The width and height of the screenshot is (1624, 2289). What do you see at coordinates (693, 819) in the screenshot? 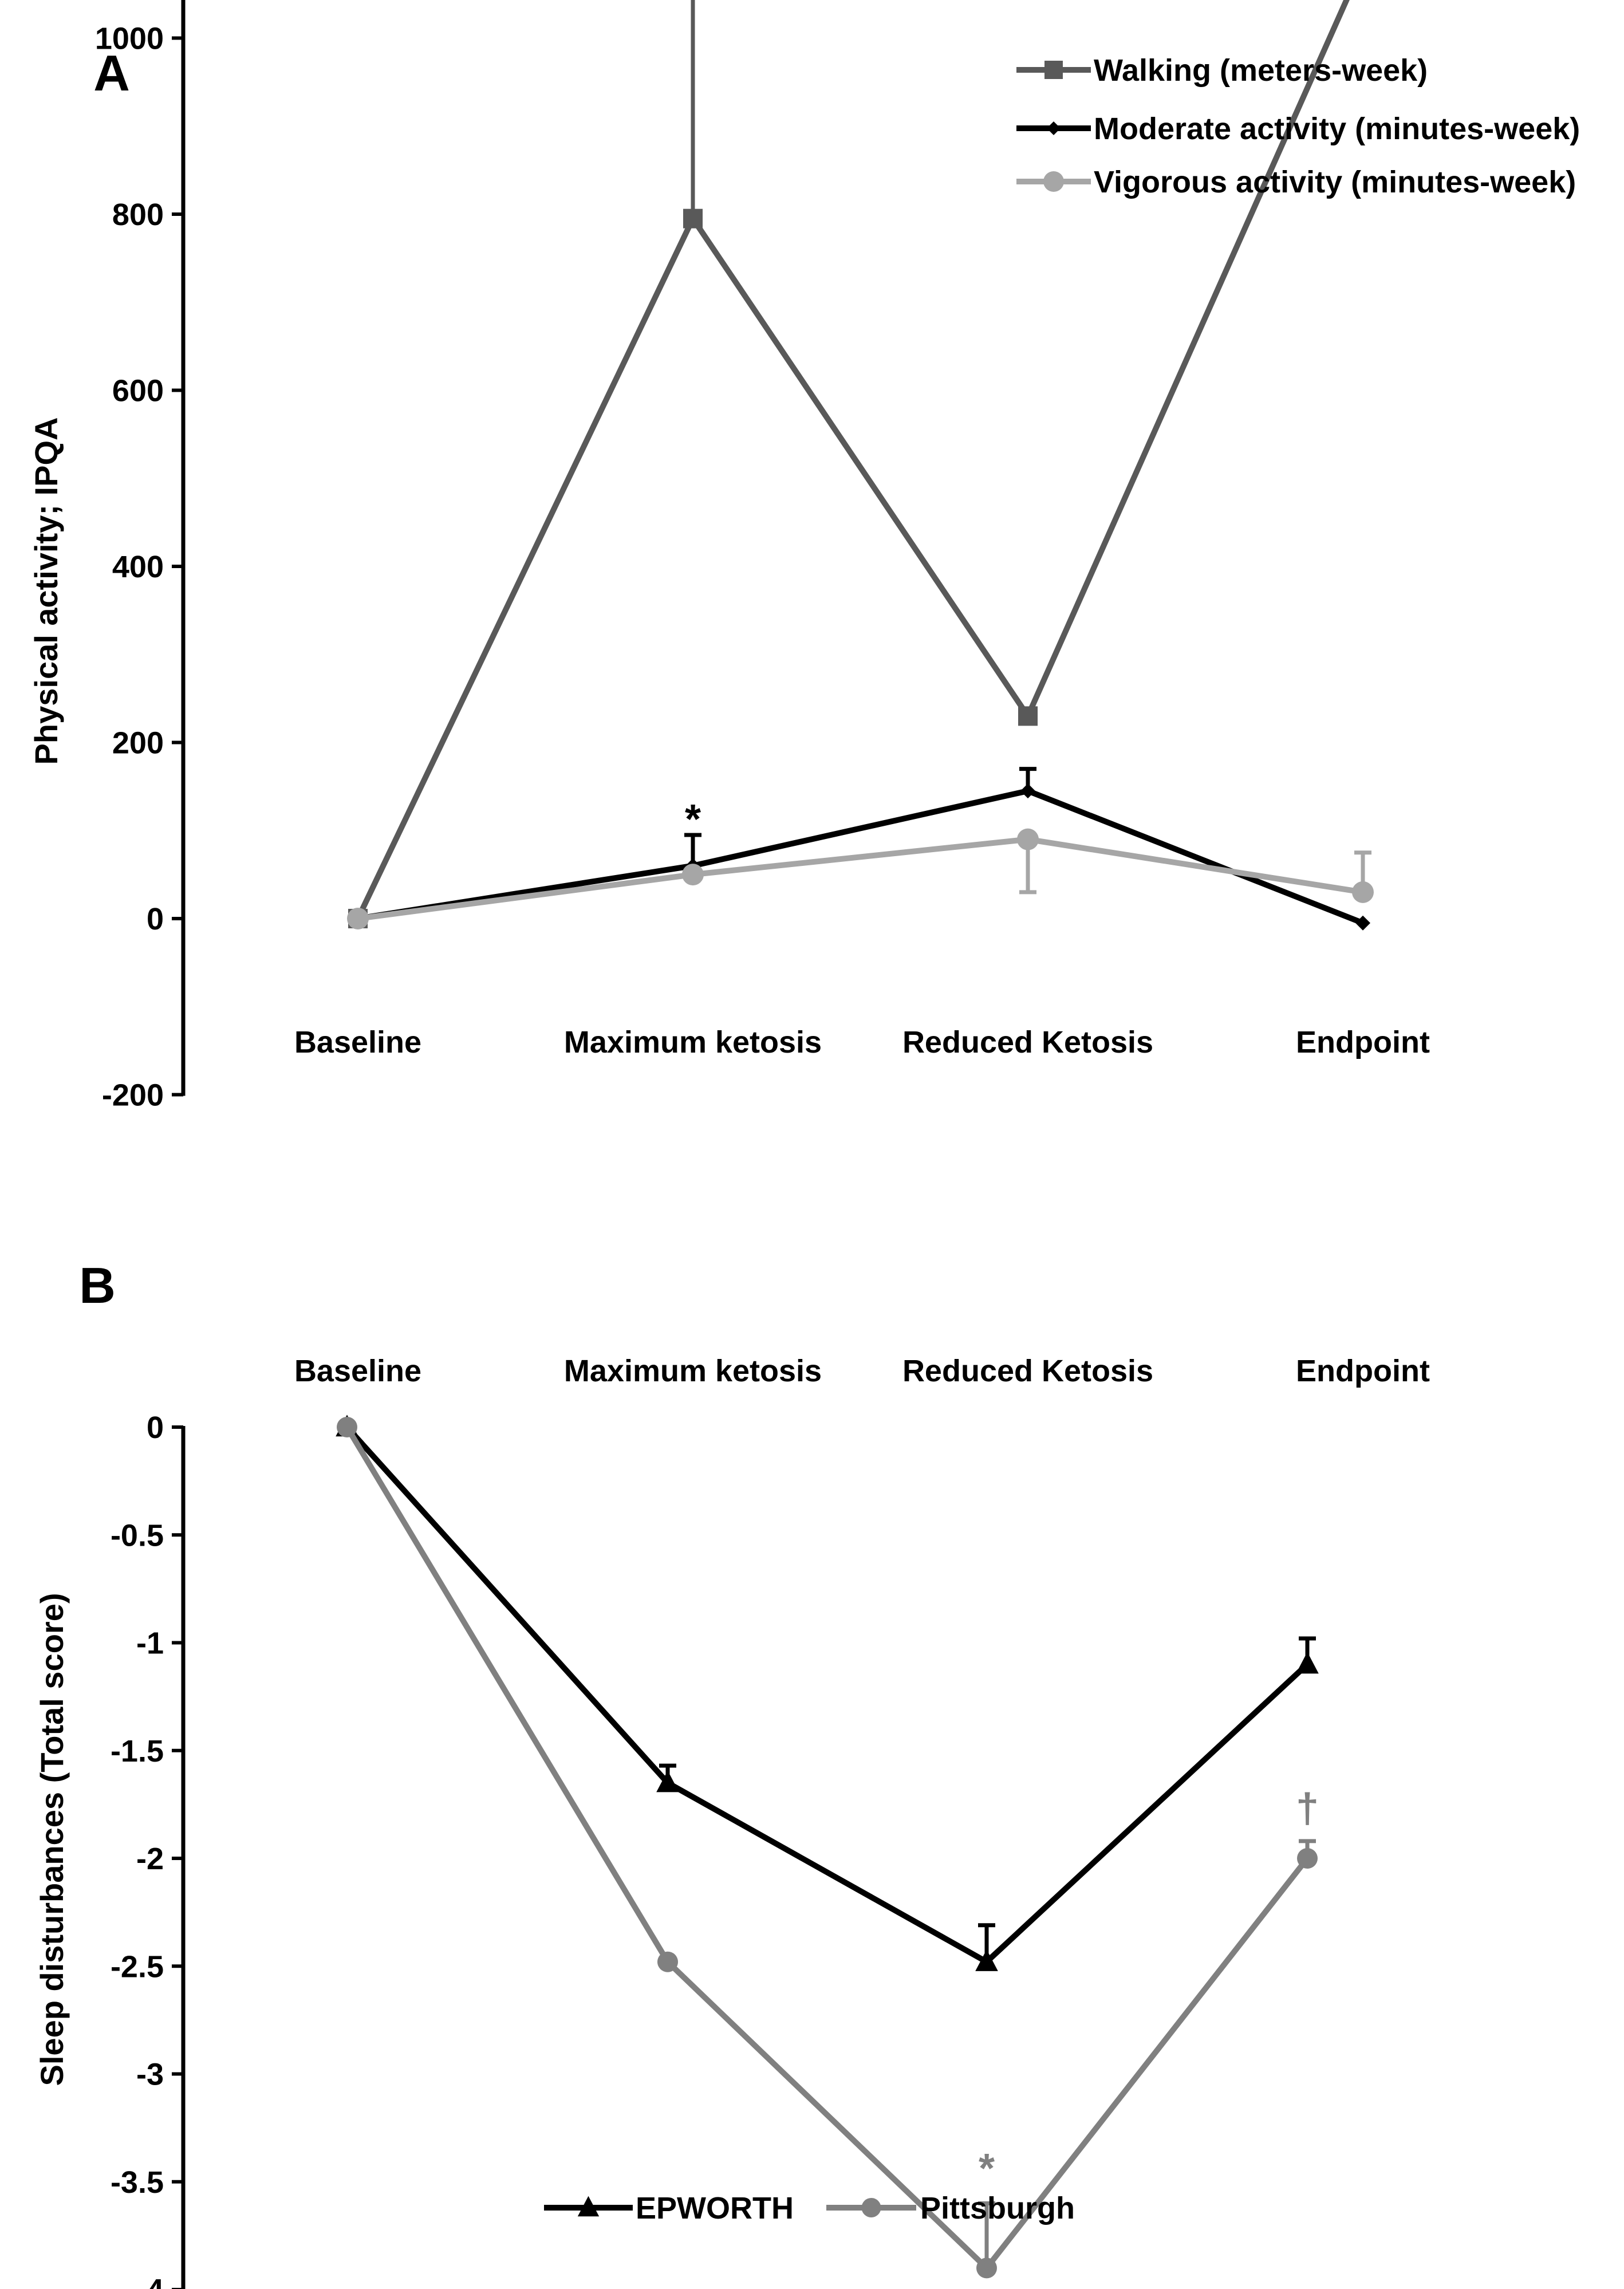
I see `p1-annotation-asterisk: *` at bounding box center [693, 819].